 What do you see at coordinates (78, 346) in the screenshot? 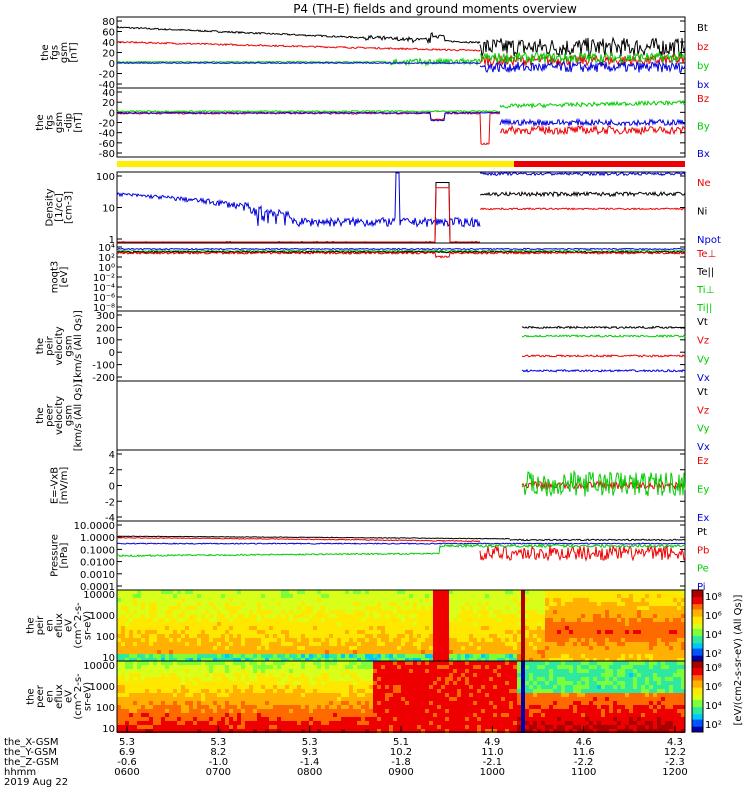
I see `y-axis-label: [km/s (All Qs)]` at bounding box center [78, 346].